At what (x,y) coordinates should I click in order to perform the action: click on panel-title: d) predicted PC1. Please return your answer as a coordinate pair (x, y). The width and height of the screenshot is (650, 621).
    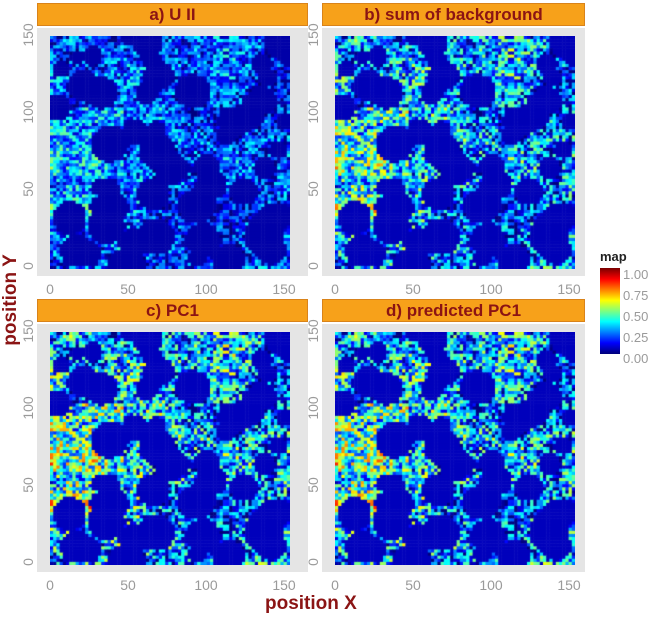
    Looking at the image, I should click on (453, 310).